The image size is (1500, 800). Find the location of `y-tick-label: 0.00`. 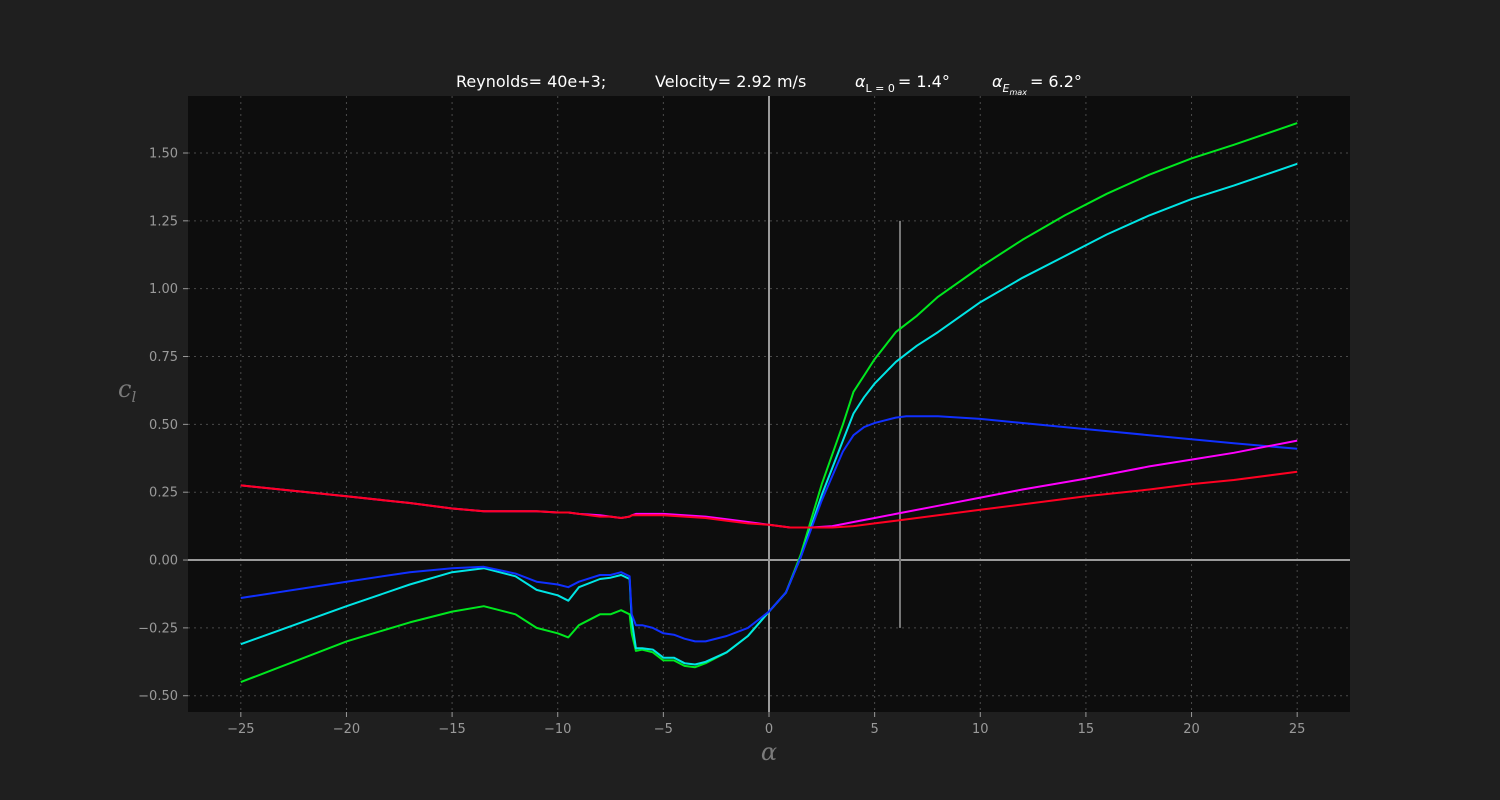

y-tick-label: 0.00 is located at coordinates (163, 561).